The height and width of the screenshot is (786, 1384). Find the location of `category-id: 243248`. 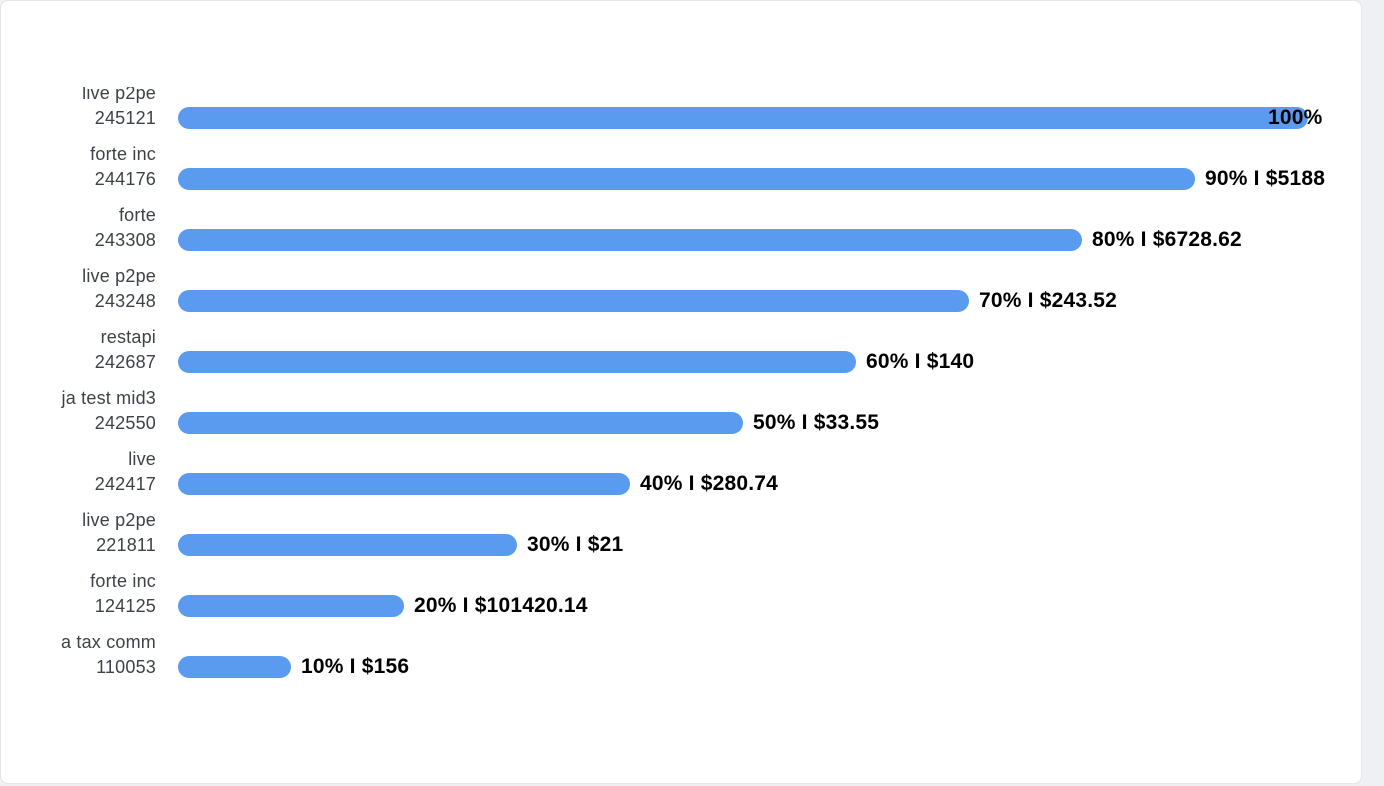

category-id: 243248 is located at coordinates (125, 300).